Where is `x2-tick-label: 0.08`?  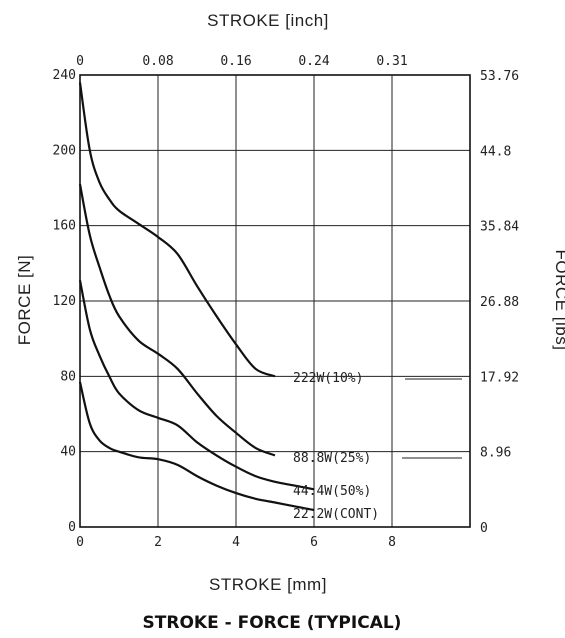
x2-tick-label: 0.08 is located at coordinates (157, 61).